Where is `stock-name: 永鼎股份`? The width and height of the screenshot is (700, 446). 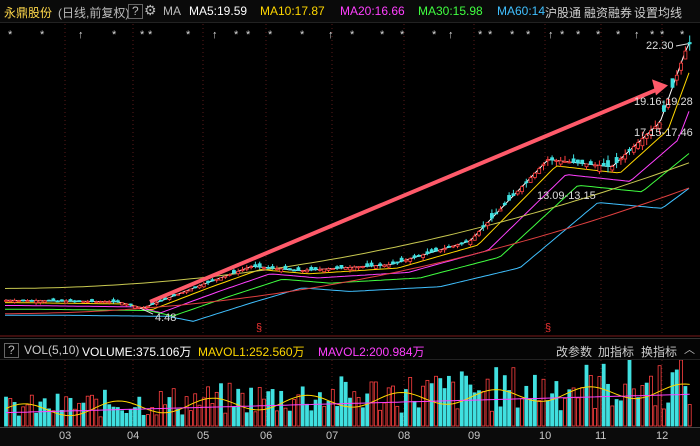 stock-name: 永鼎股份 is located at coordinates (28, 13).